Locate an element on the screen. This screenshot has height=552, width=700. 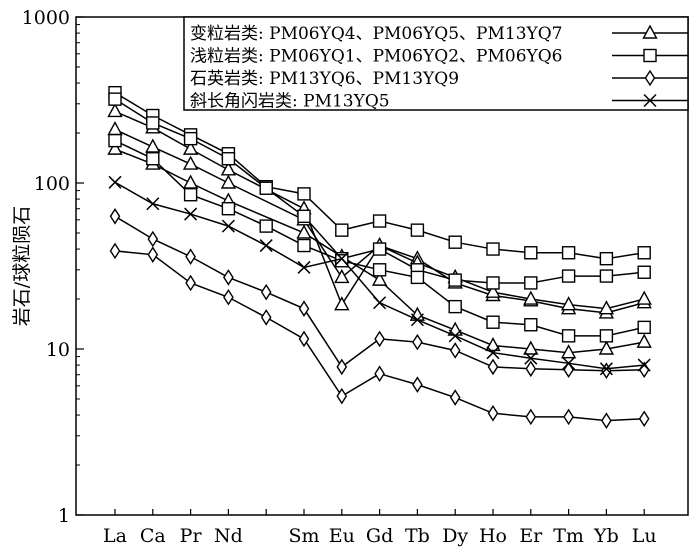
x-tick-label: Ca is located at coordinates (153, 536).